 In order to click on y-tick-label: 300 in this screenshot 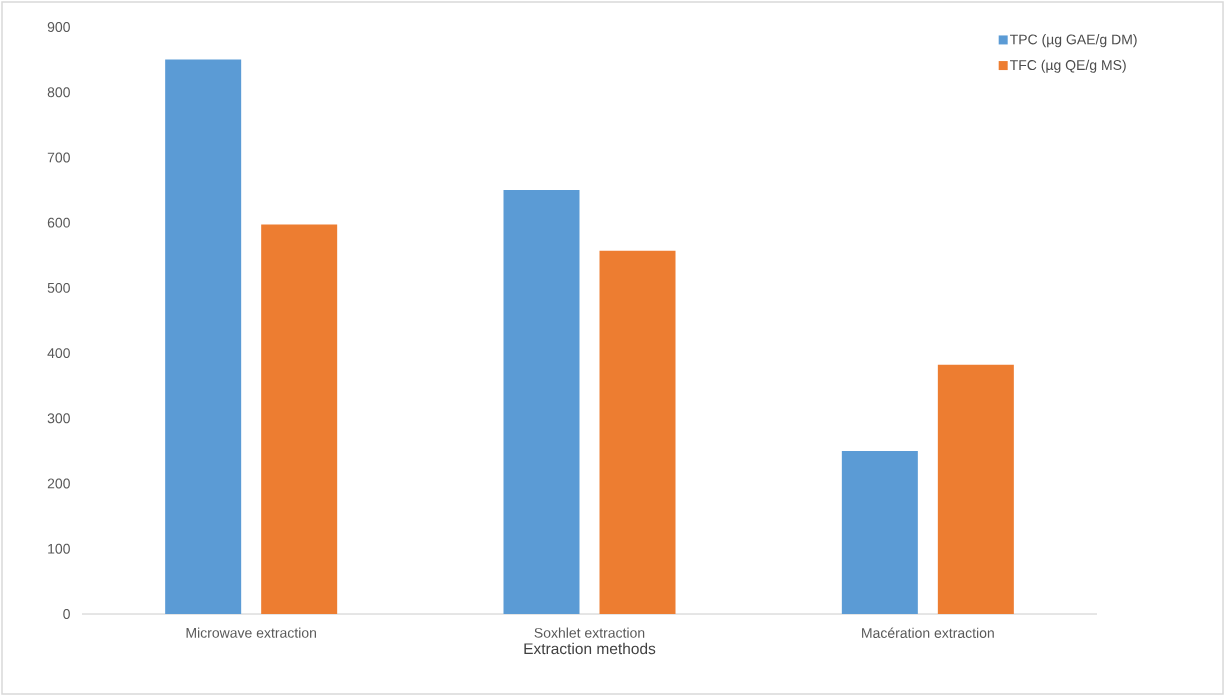, I will do `click(58, 418)`.